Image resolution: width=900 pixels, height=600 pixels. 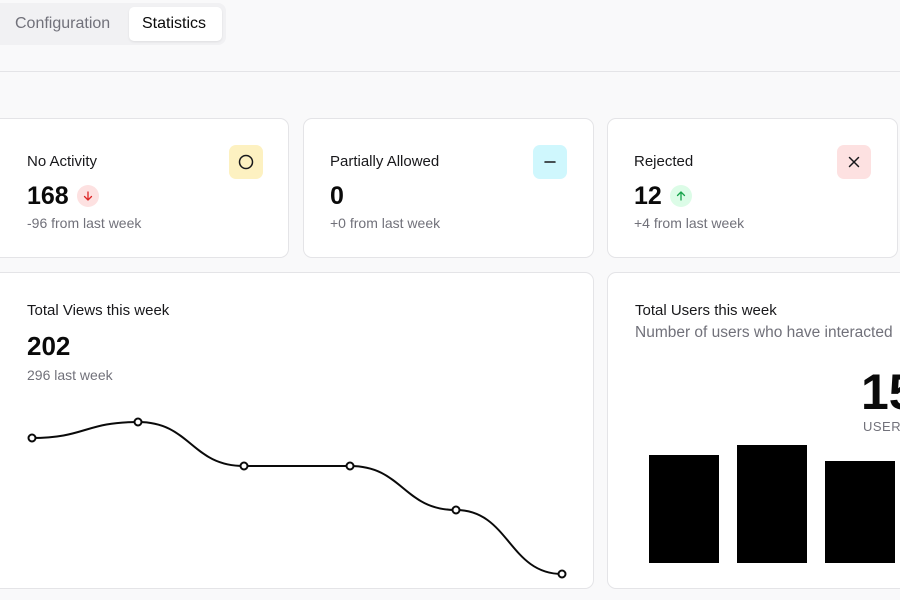 What do you see at coordinates (550, 162) in the screenshot?
I see `minus-icon` at bounding box center [550, 162].